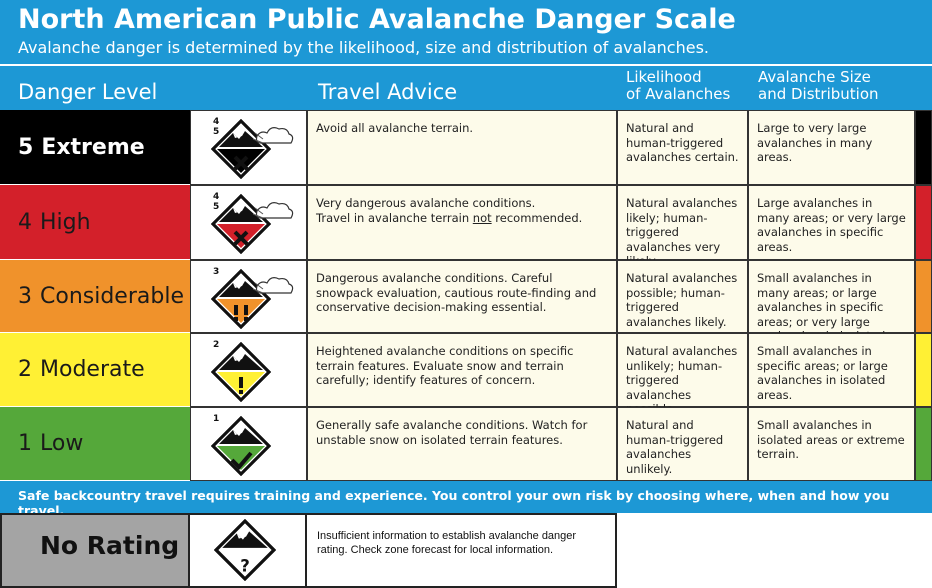 The image size is (932, 588). What do you see at coordinates (95, 222) in the screenshot?
I see `danger-level: 4 High` at bounding box center [95, 222].